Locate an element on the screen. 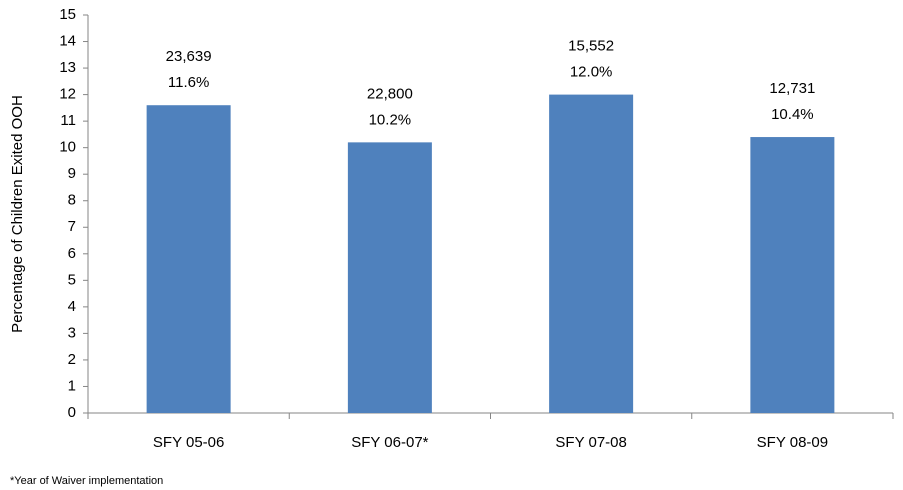  y-tick-label: 11 is located at coordinates (68, 120).